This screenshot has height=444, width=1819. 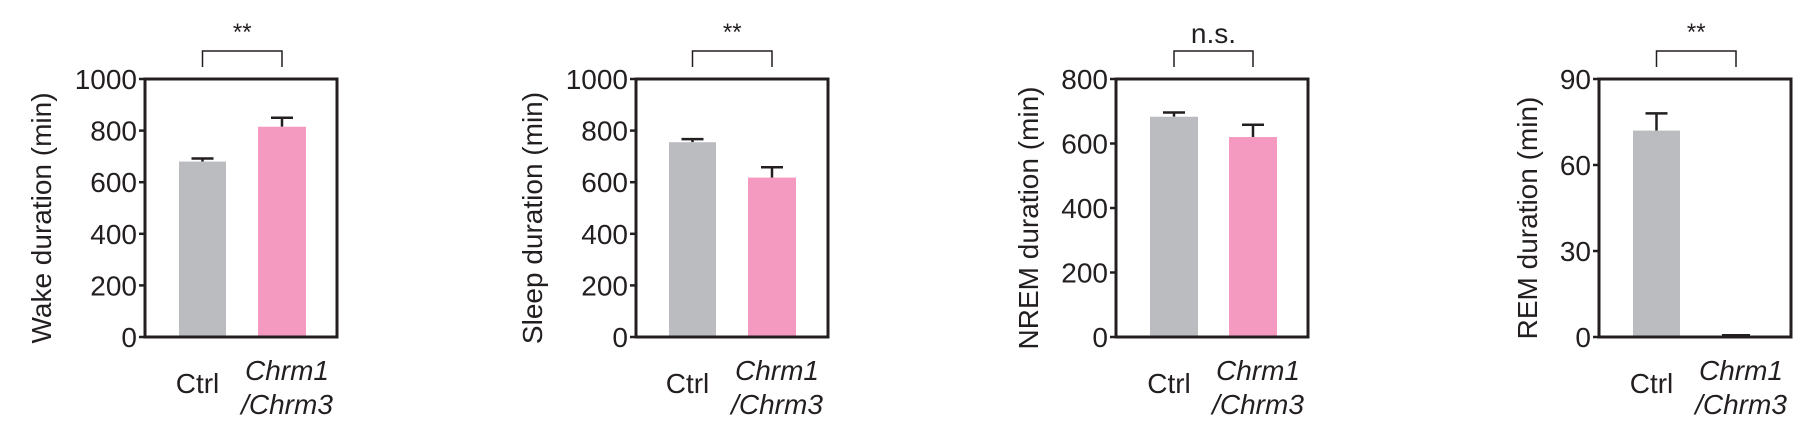 I want to click on y-tick-label: 30, so click(x=1575, y=251).